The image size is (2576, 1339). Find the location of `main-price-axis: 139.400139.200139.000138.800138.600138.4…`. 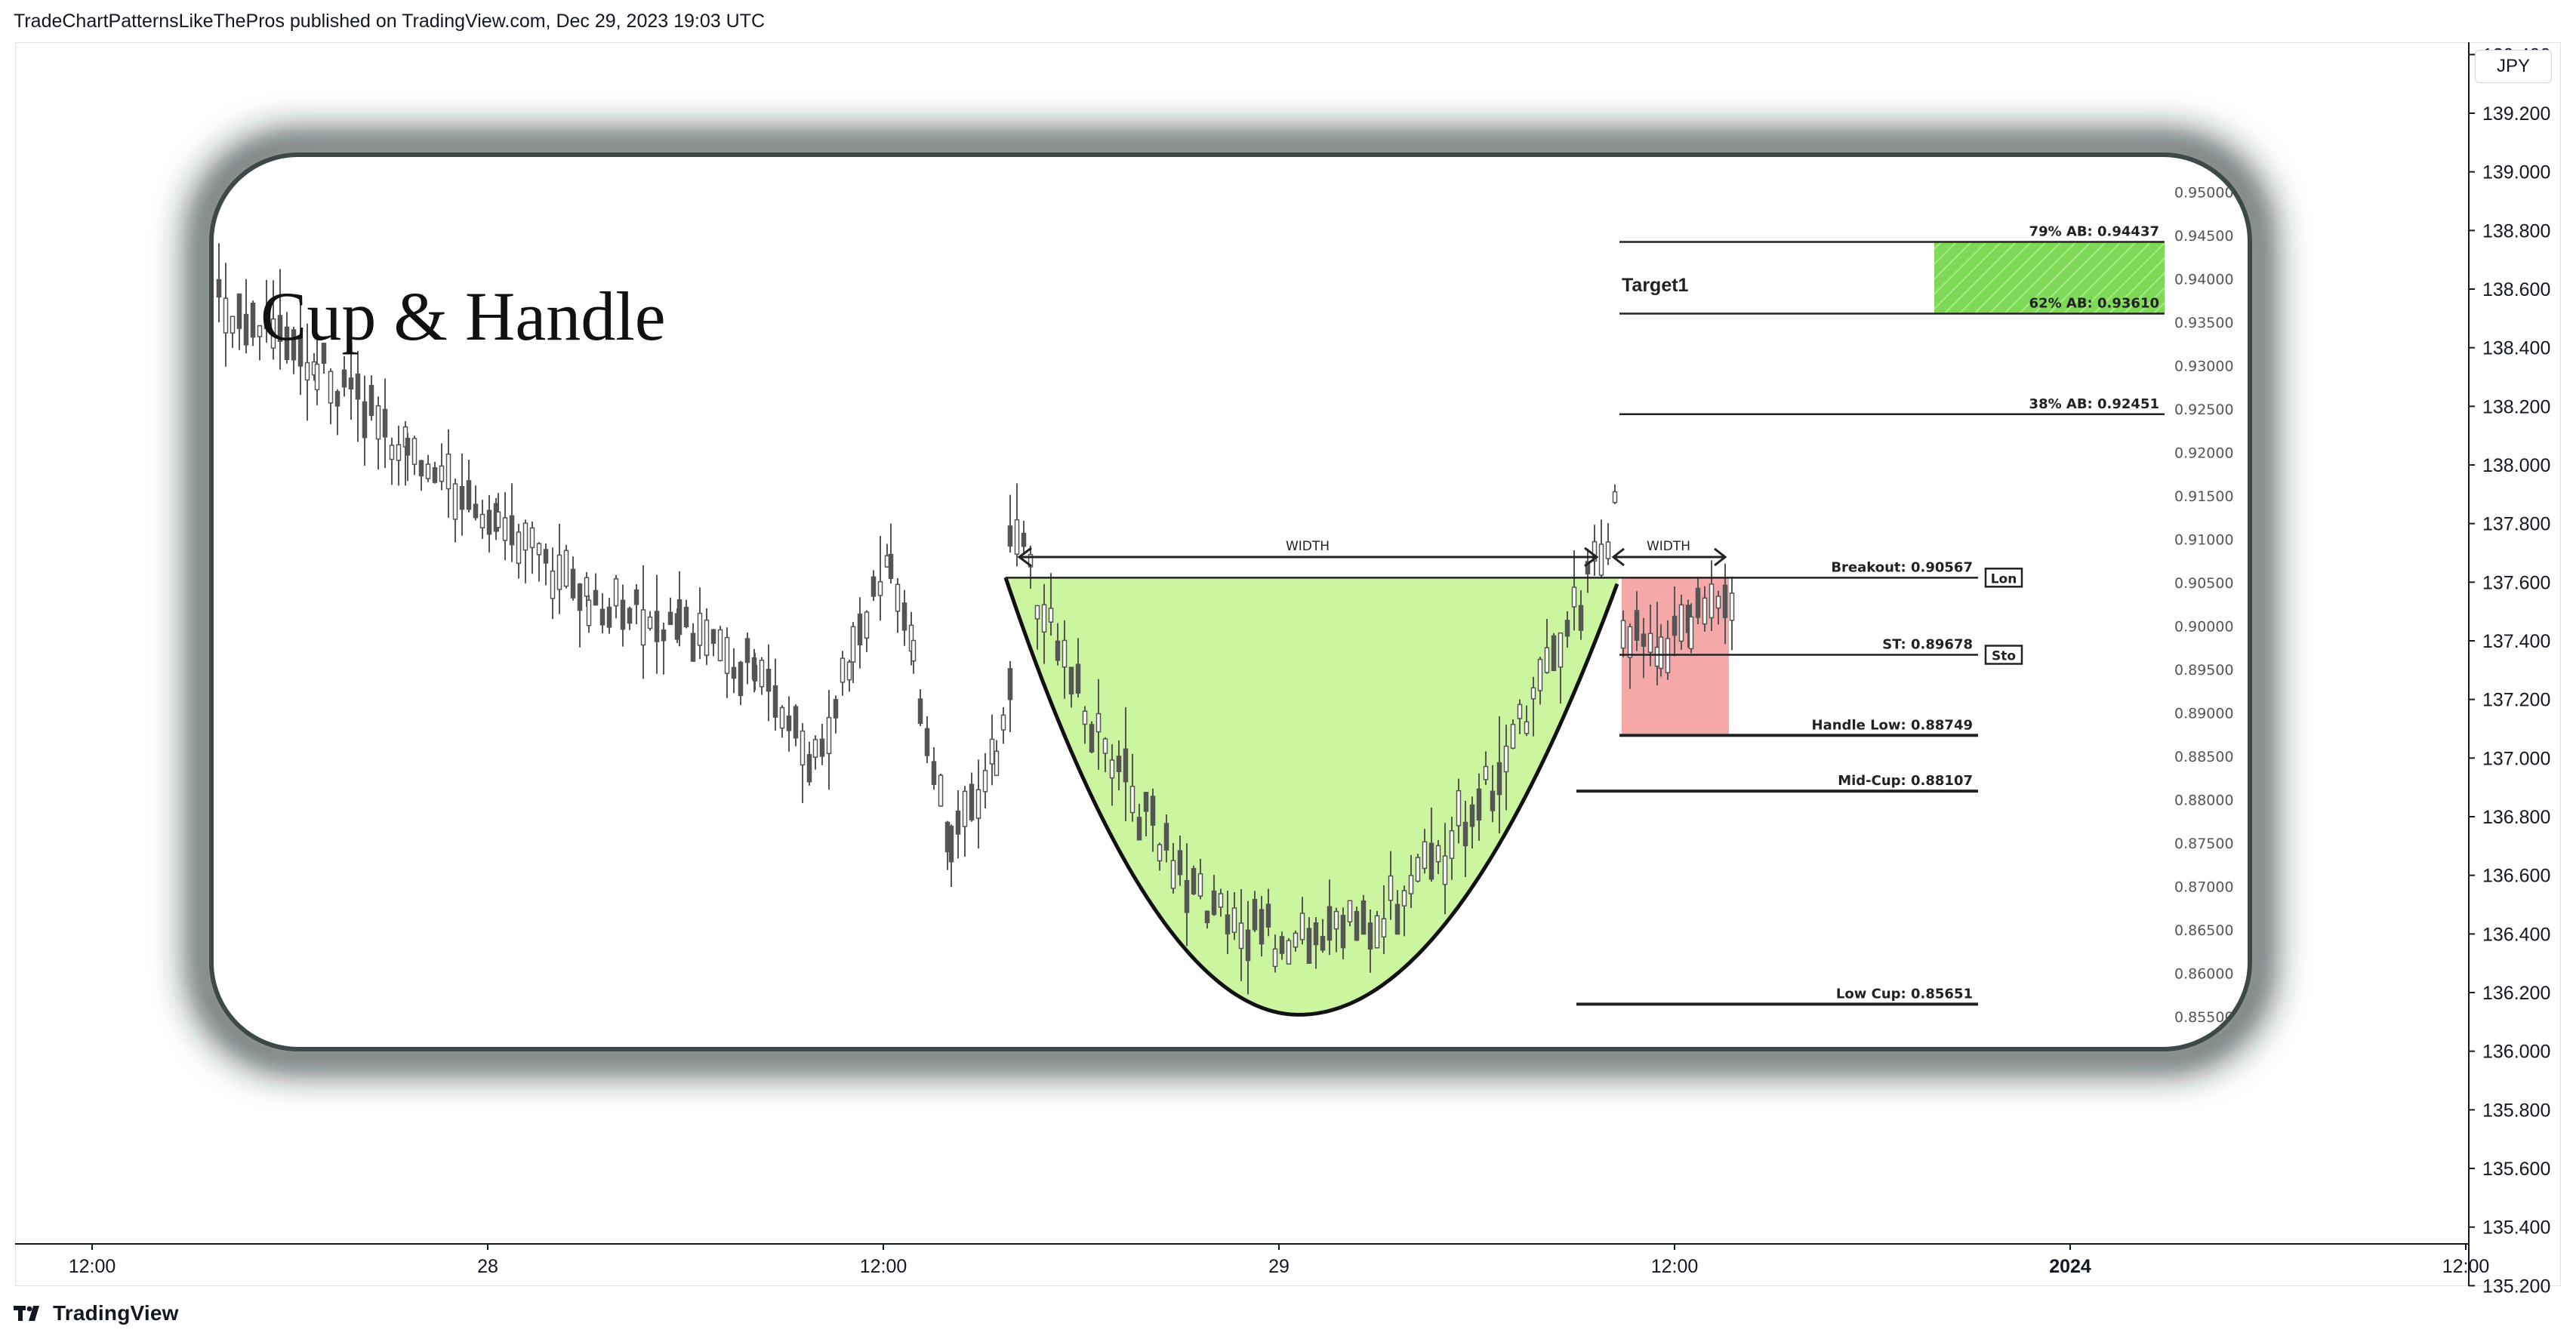

main-price-axis: 139.400139.200139.000138.800138.600138.4… is located at coordinates (2509, 671).